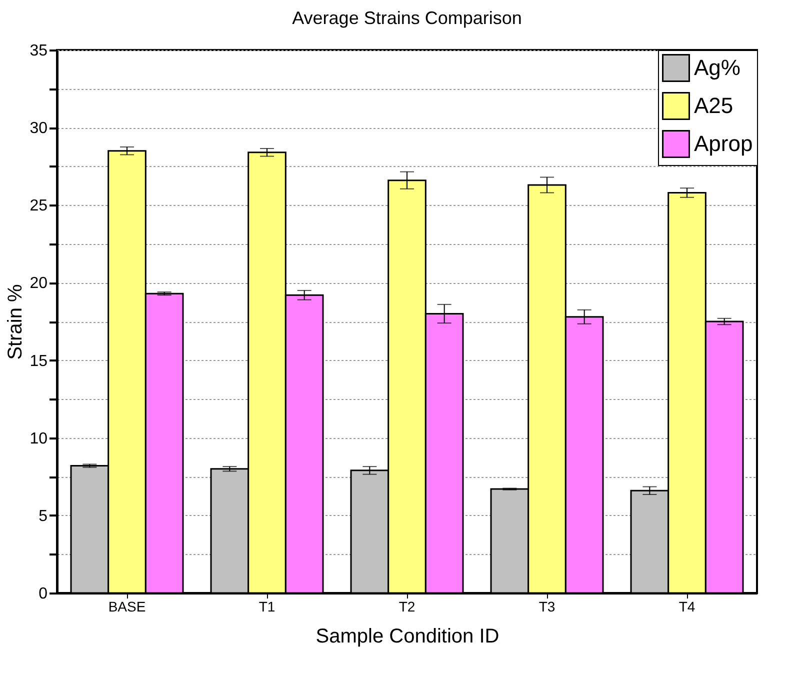 Image resolution: width=805 pixels, height=683 pixels. I want to click on y-tick-label: 30, so click(39, 129).